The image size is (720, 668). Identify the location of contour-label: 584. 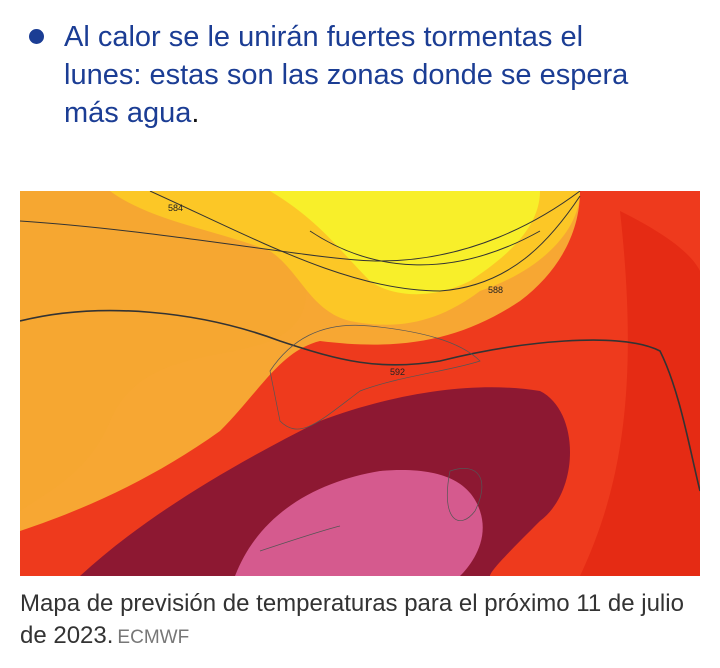
(175, 208).